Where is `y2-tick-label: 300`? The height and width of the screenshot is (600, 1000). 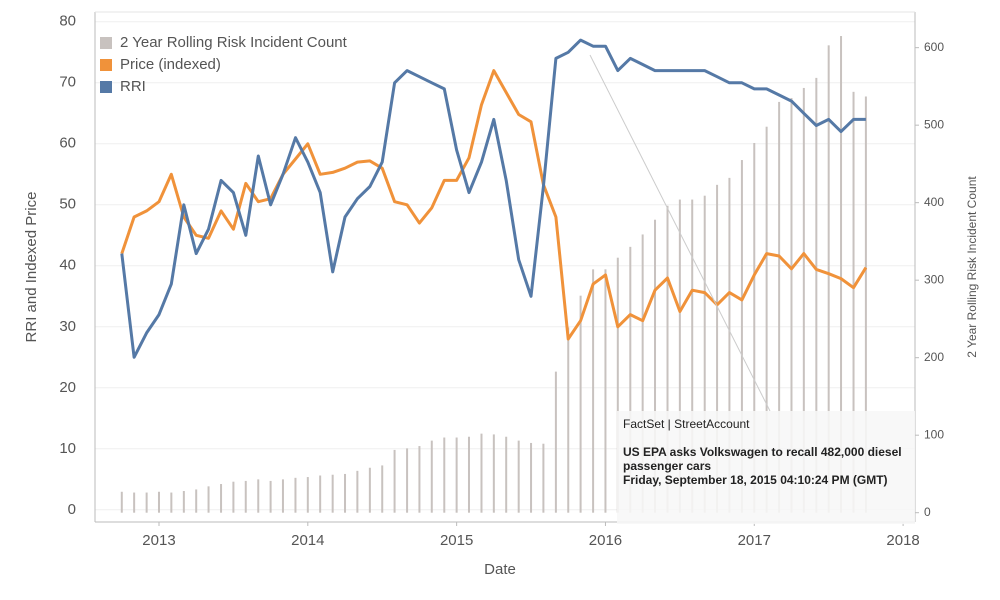 y2-tick-label: 300 is located at coordinates (934, 279).